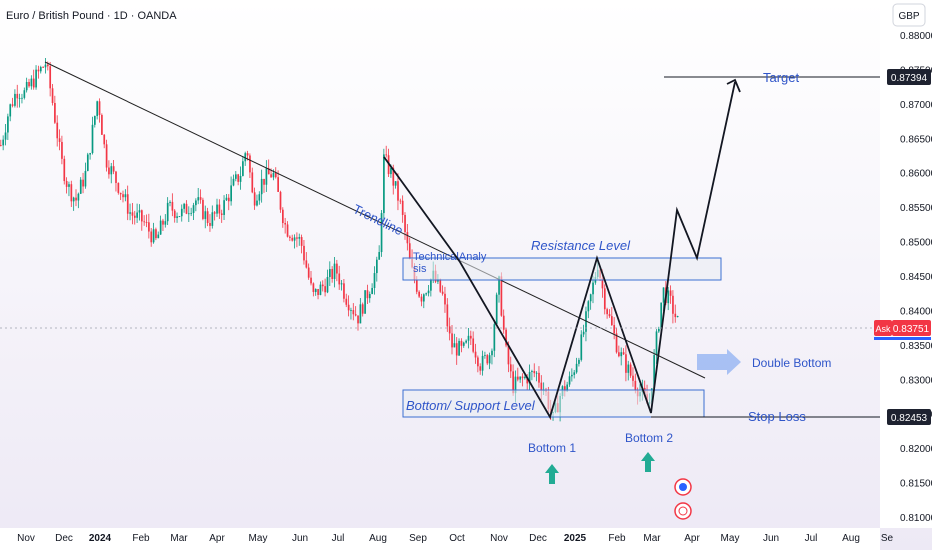 The width and height of the screenshot is (932, 550). I want to click on resistance-zone, so click(562, 269).